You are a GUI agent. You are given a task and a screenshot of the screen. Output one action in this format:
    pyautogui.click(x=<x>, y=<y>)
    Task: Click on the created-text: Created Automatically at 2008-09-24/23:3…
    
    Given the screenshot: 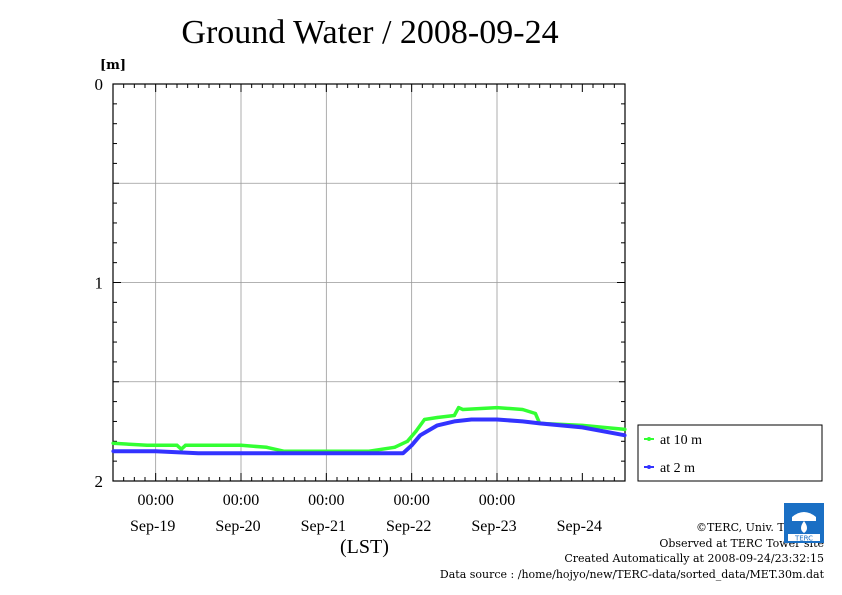 What is the action you would take?
    pyautogui.click(x=694, y=558)
    